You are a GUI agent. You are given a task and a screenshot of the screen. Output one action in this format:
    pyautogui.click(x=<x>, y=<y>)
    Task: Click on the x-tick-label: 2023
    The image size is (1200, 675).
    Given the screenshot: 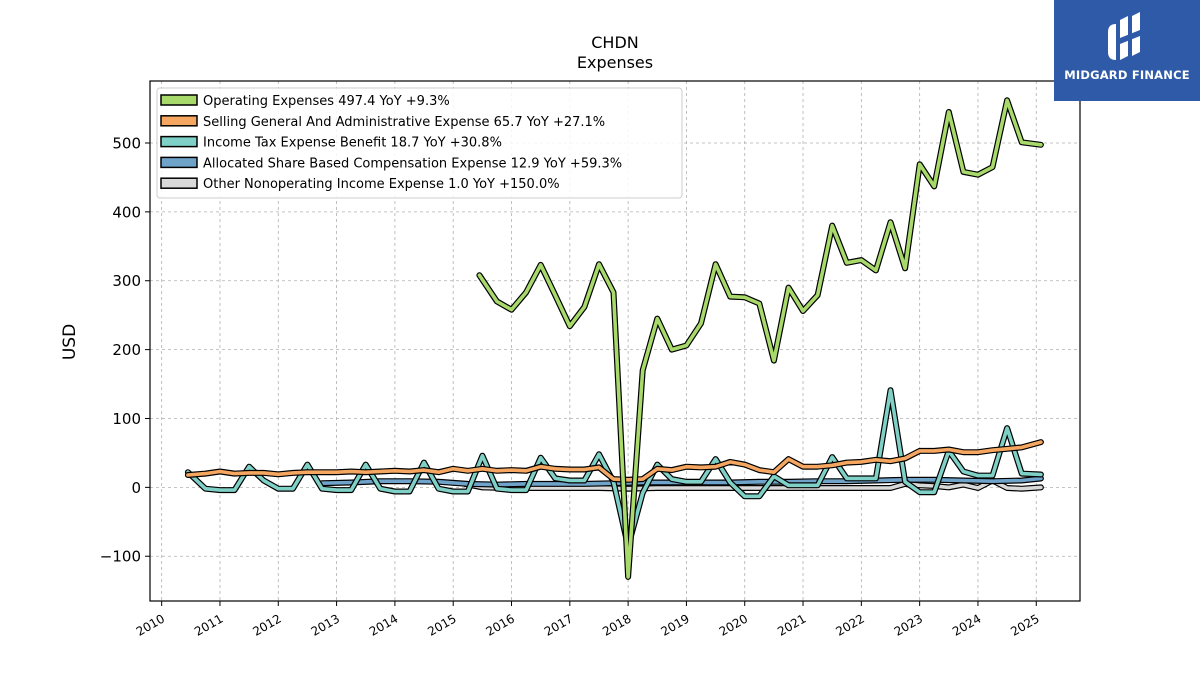 What is the action you would take?
    pyautogui.click(x=908, y=624)
    